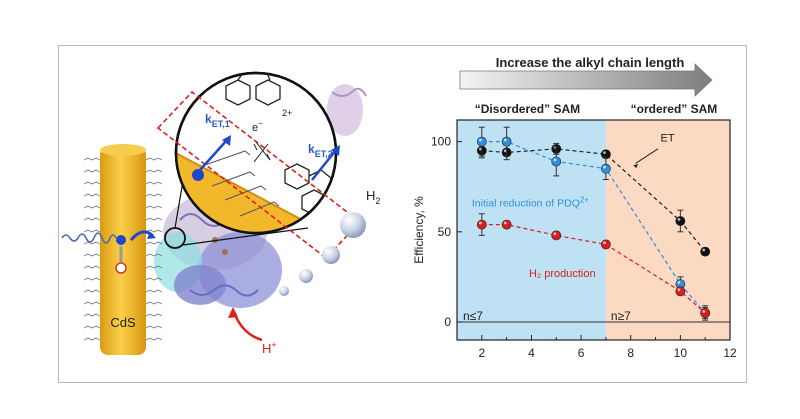 This screenshot has height=419, width=800. I want to click on x-tick-label: 10, so click(681, 353).